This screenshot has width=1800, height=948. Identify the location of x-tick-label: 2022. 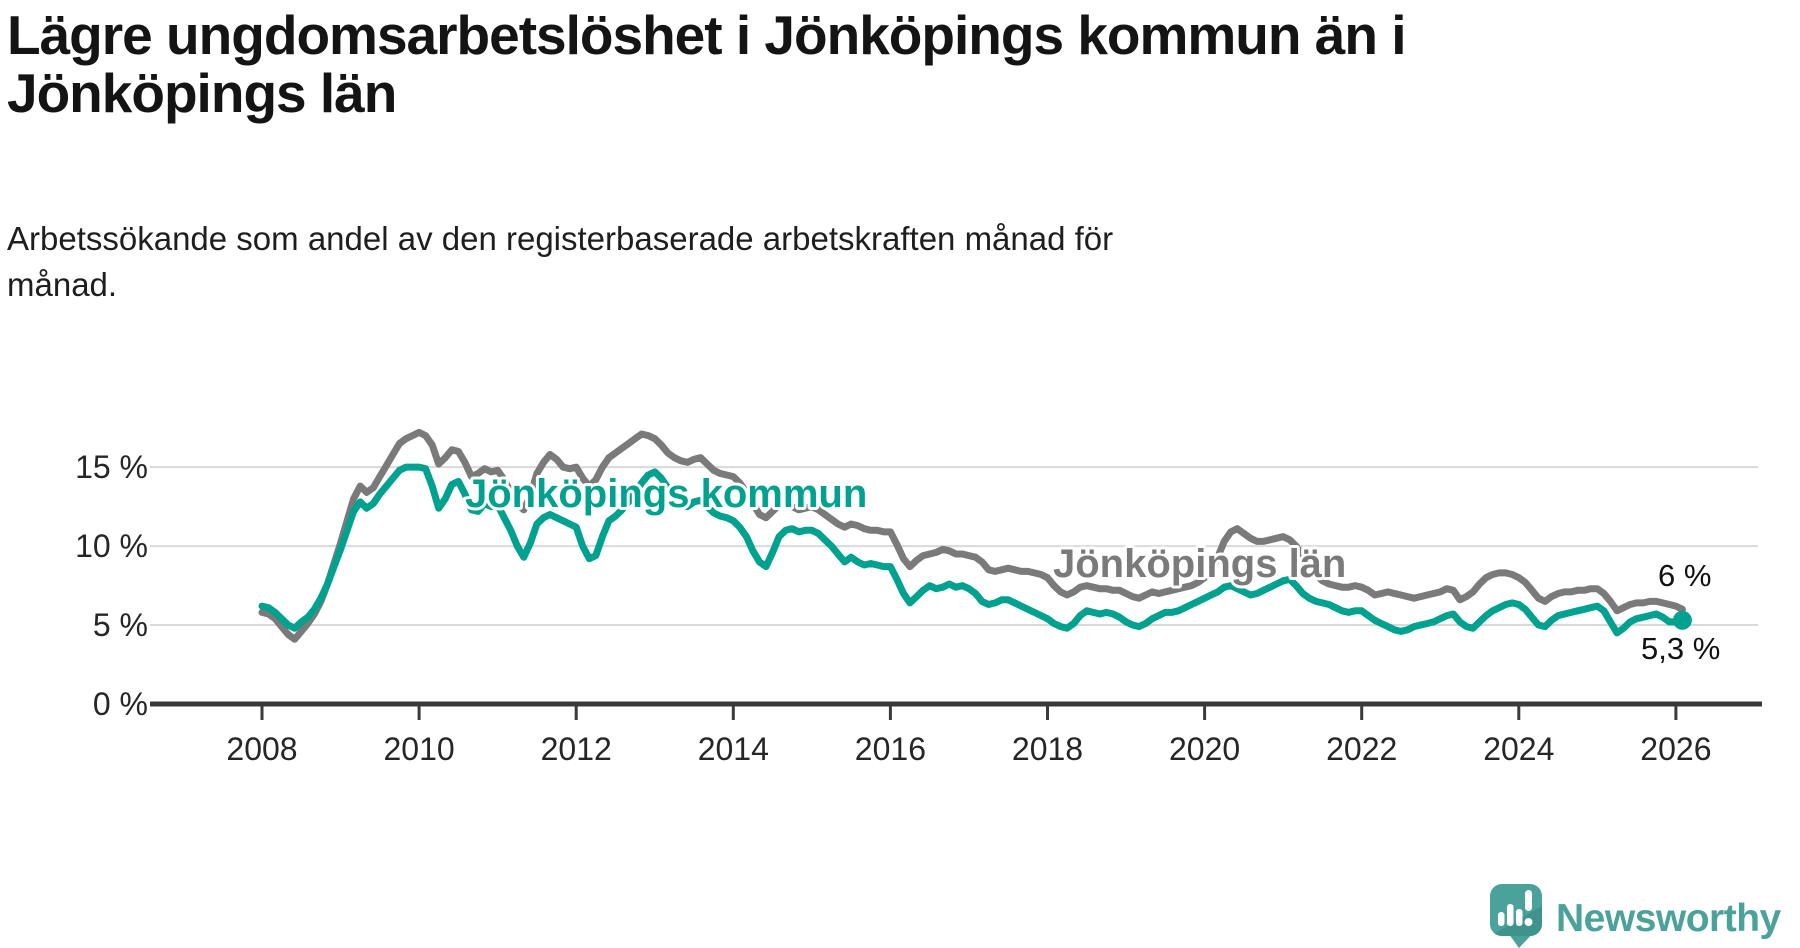
(1361, 749).